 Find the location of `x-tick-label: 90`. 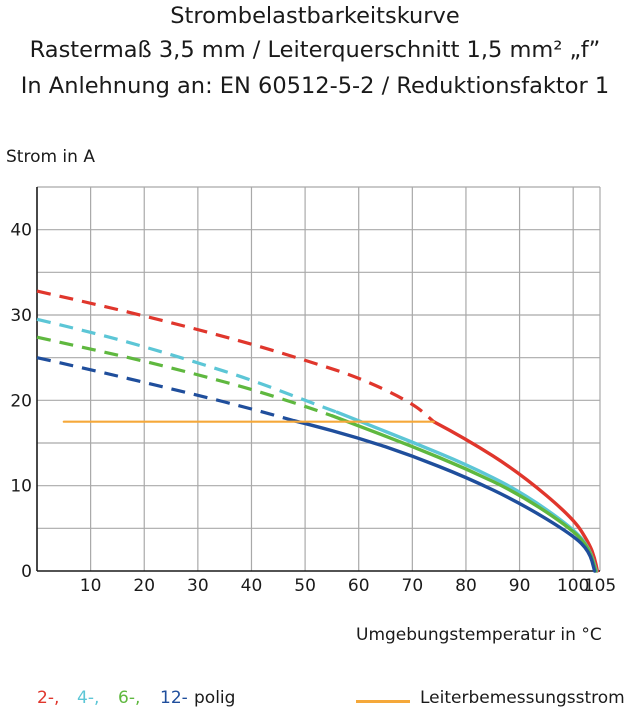

x-tick-label: 90 is located at coordinates (520, 586).